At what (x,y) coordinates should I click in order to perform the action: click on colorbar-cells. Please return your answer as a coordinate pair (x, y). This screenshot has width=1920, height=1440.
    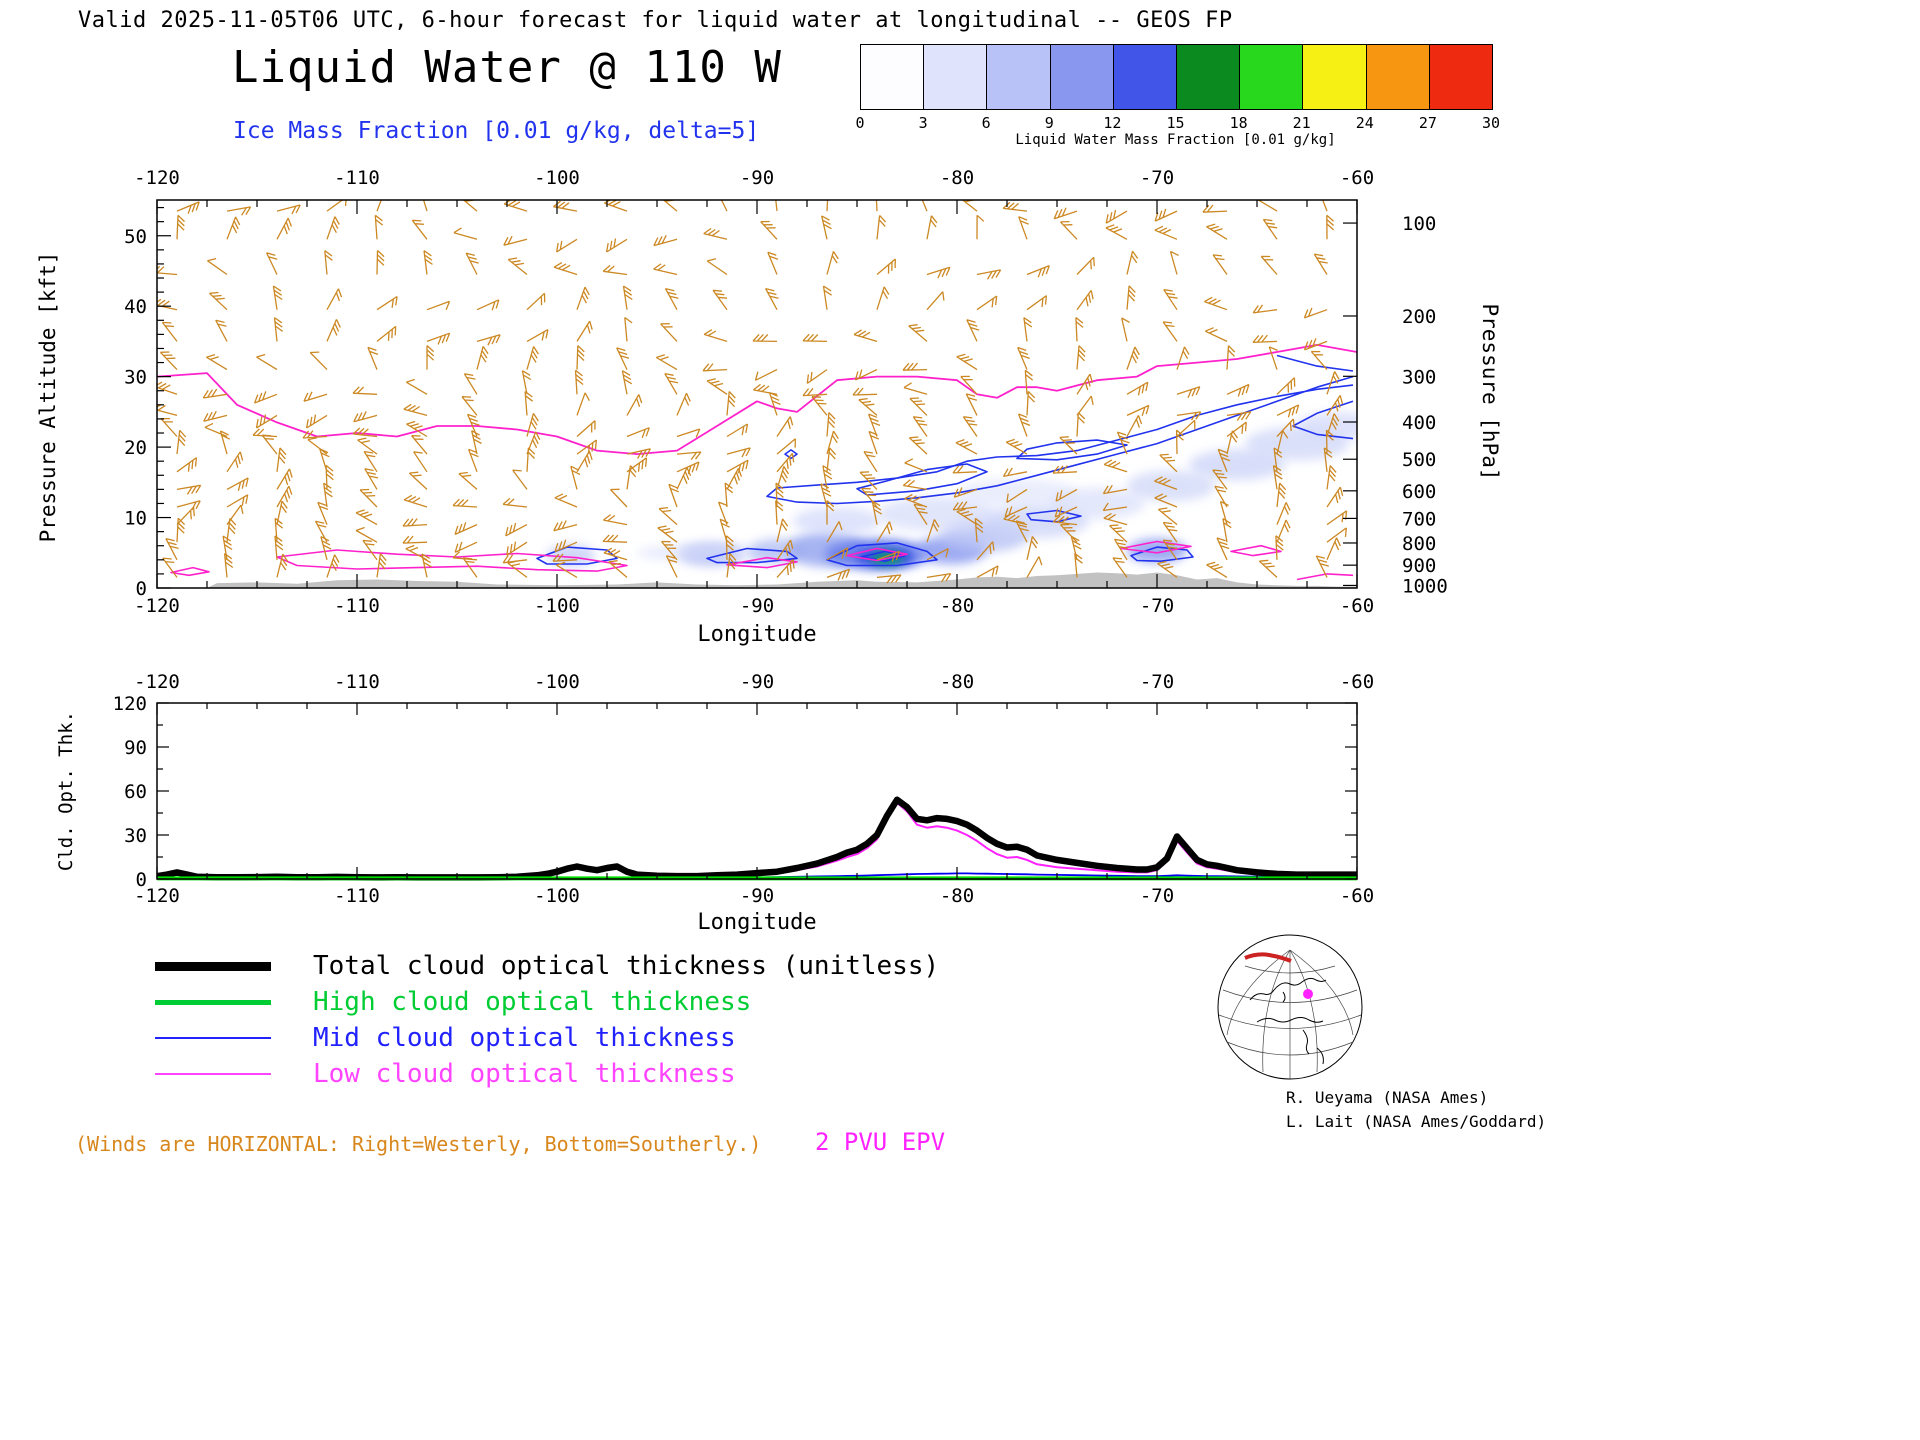
    Looking at the image, I should click on (1176, 77).